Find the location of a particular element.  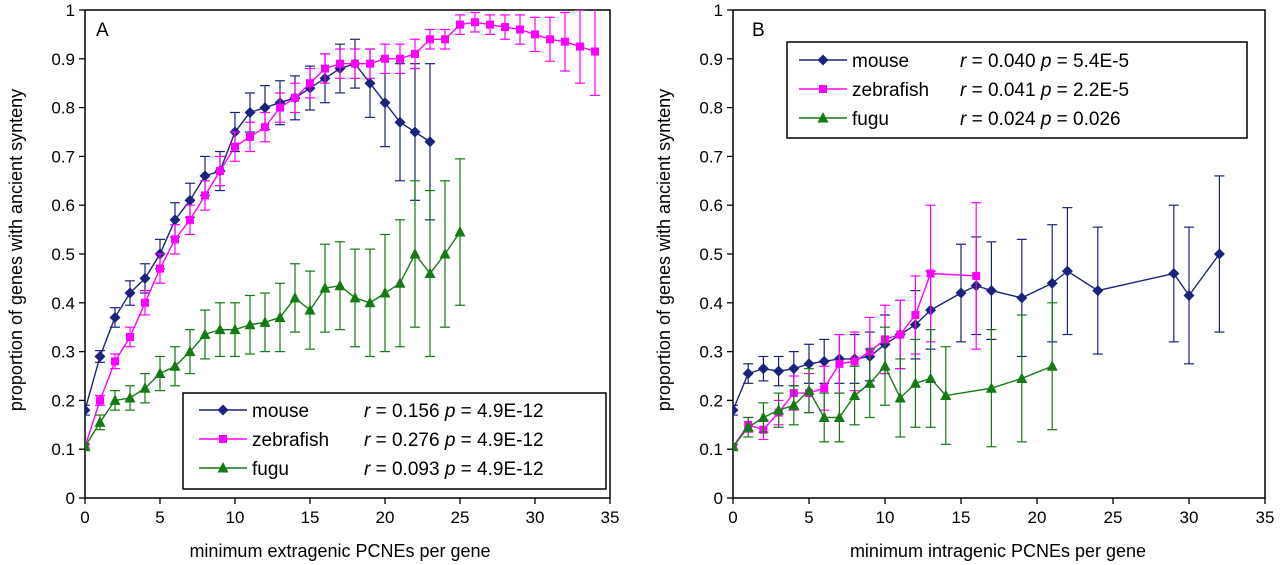

series-fugu is located at coordinates (895, 377).